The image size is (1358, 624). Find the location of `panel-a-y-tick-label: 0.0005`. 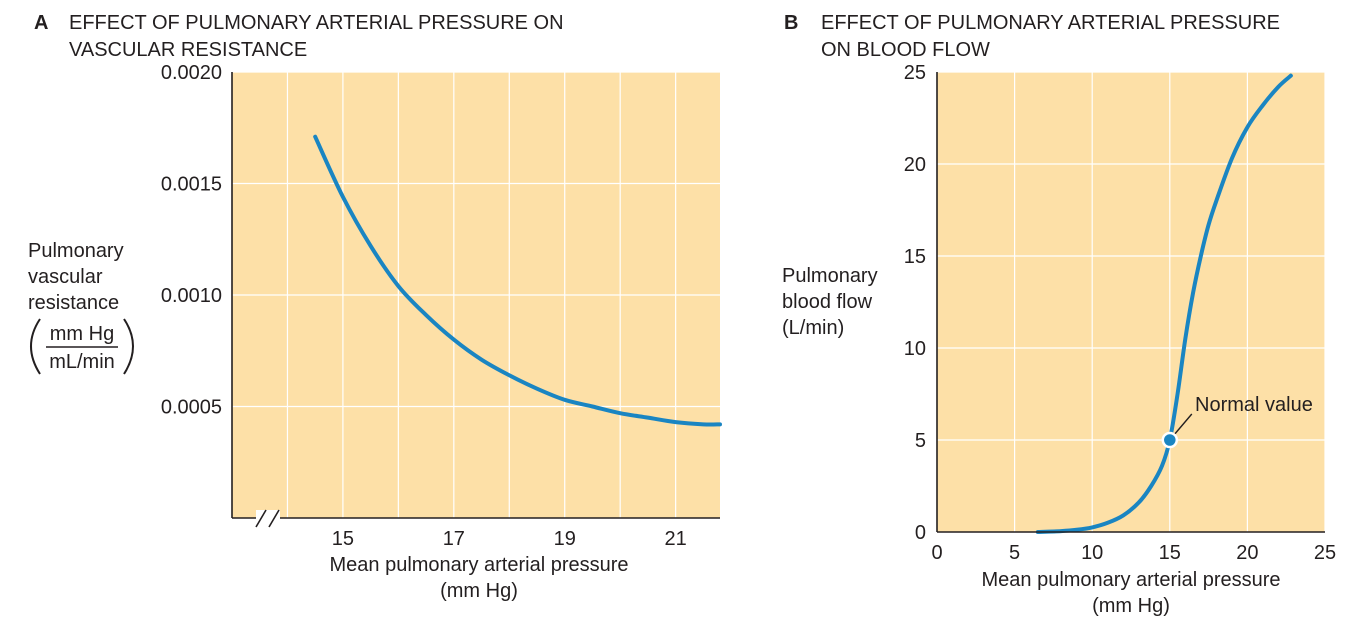

panel-a-y-tick-label: 0.0005 is located at coordinates (191, 408).